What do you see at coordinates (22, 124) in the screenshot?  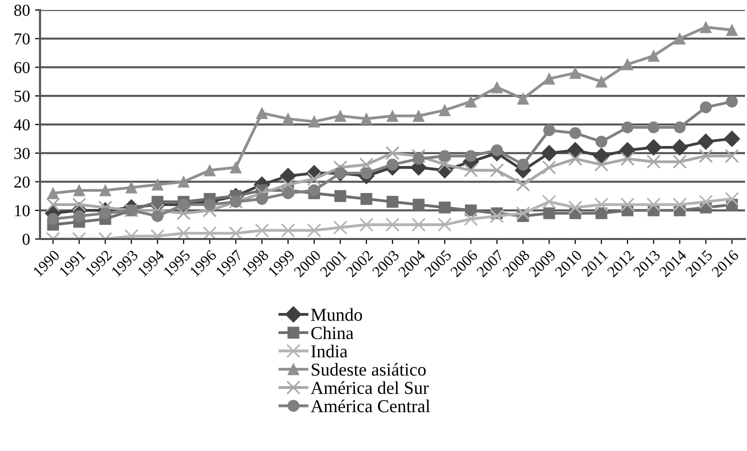 I see `y-tick-label: 40` at bounding box center [22, 124].